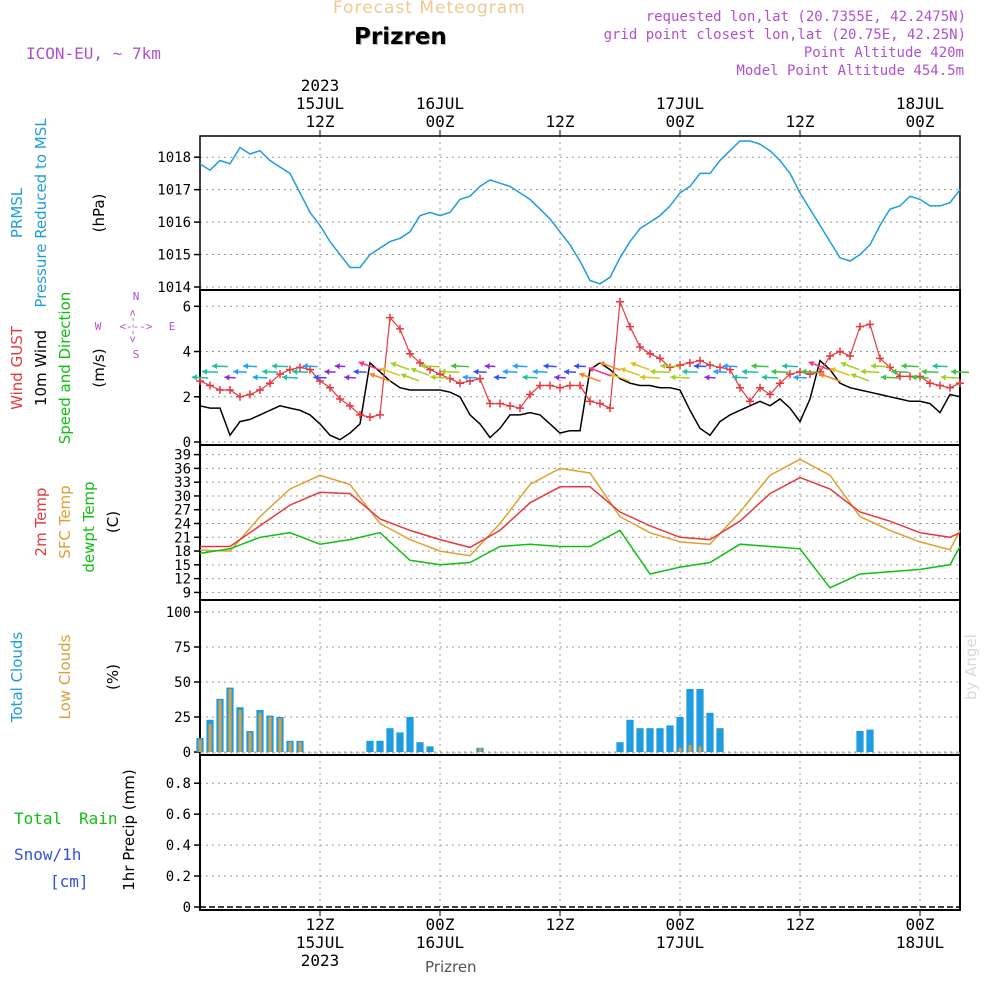 This screenshot has height=1000, width=1000. Describe the element at coordinates (178, 877) in the screenshot. I see `y-tick-label: 0.2` at that location.